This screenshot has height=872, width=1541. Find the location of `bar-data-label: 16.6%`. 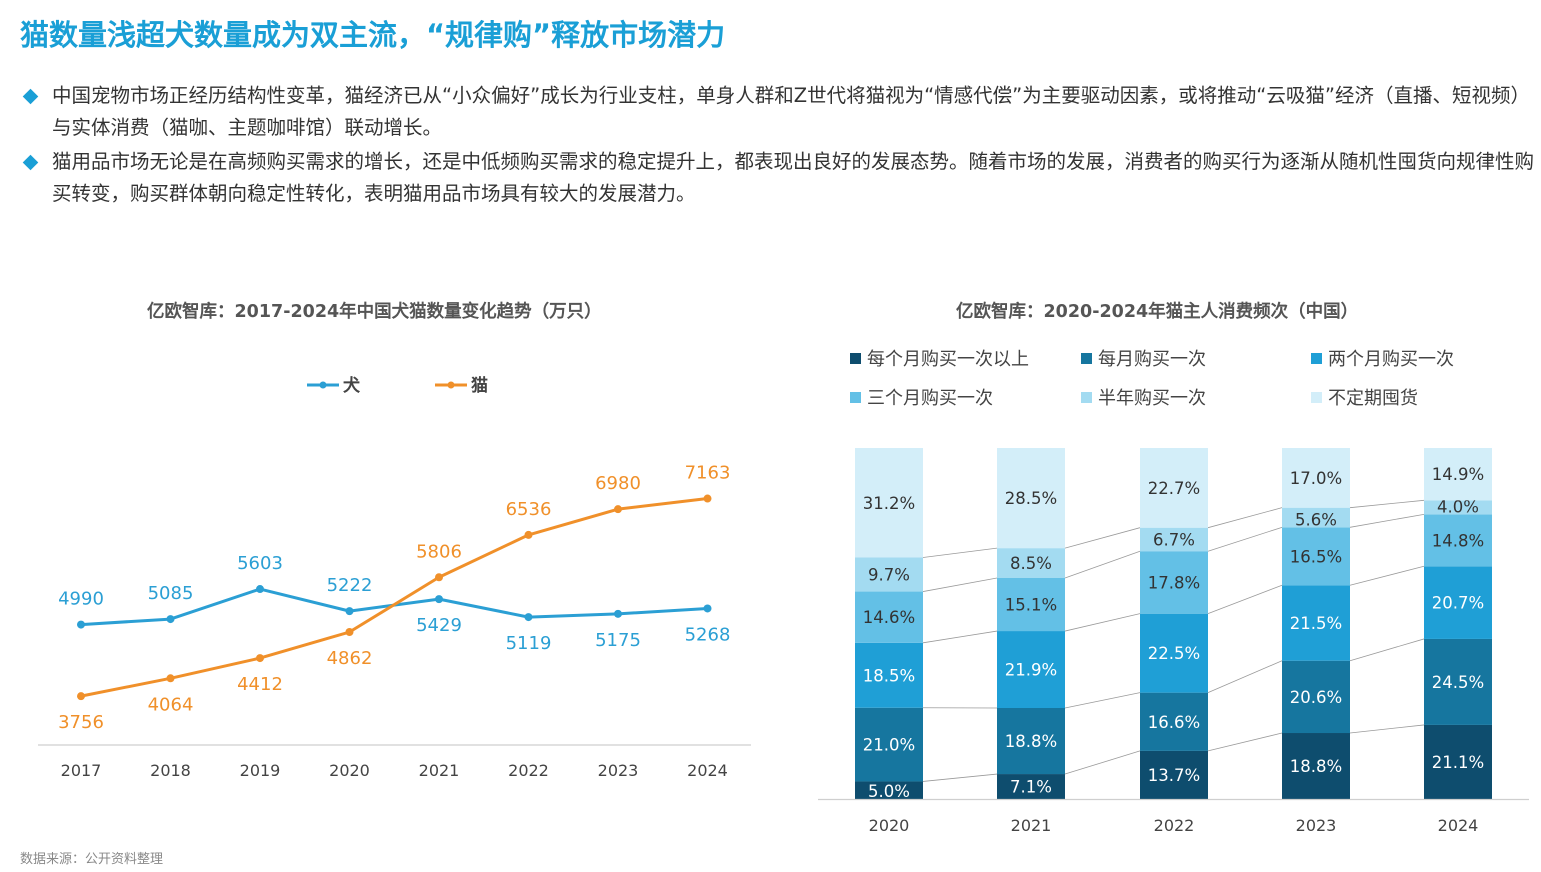

bar-data-label: 16.6% is located at coordinates (1174, 722).